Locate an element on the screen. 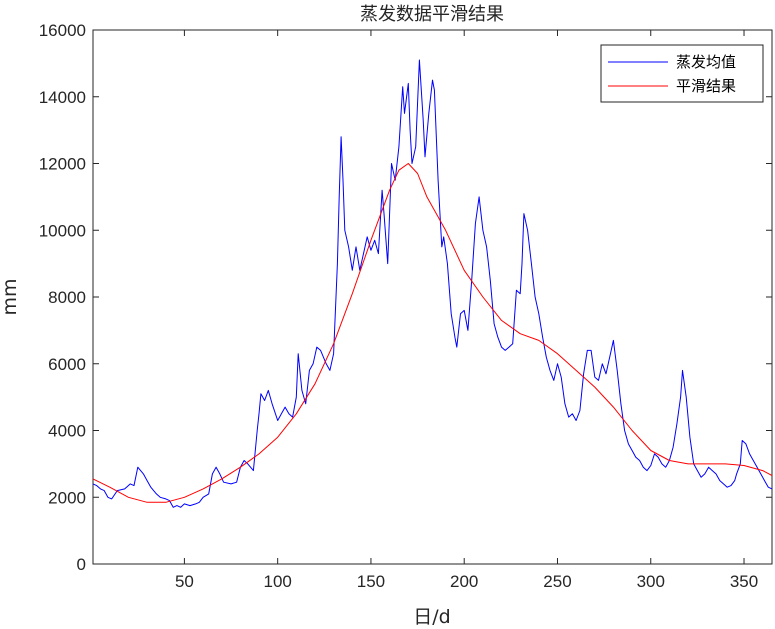 The image size is (775, 629). legend-box is located at coordinates (682, 73).